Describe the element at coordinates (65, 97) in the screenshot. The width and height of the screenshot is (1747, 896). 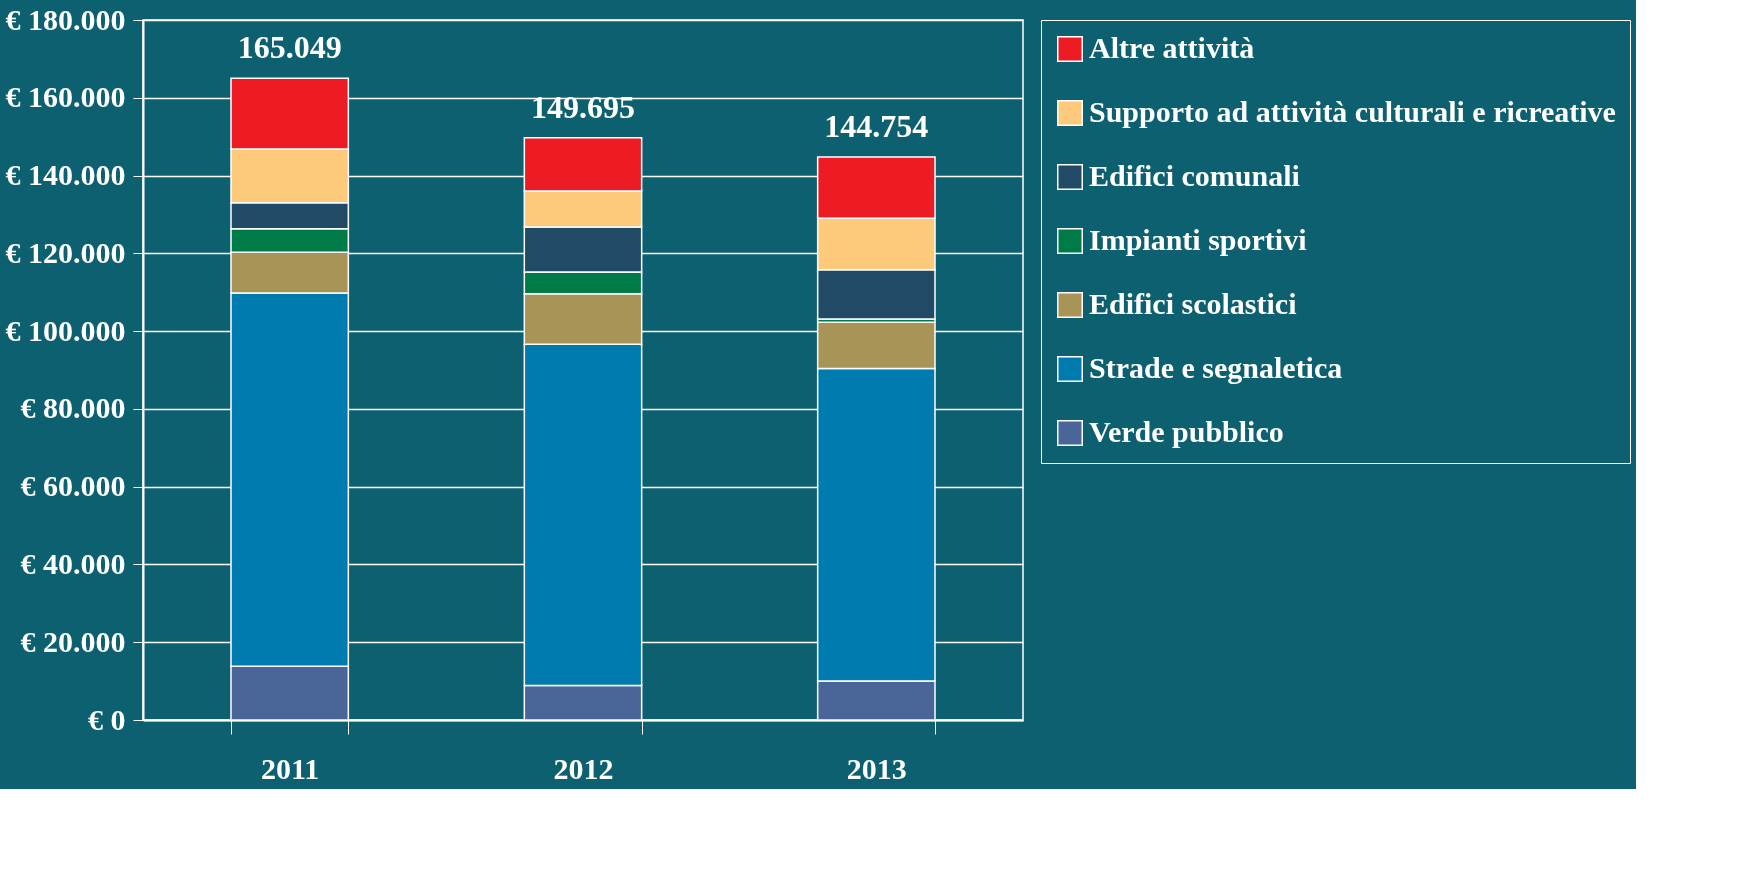
I see `y-tick-label: € 160.000` at that location.